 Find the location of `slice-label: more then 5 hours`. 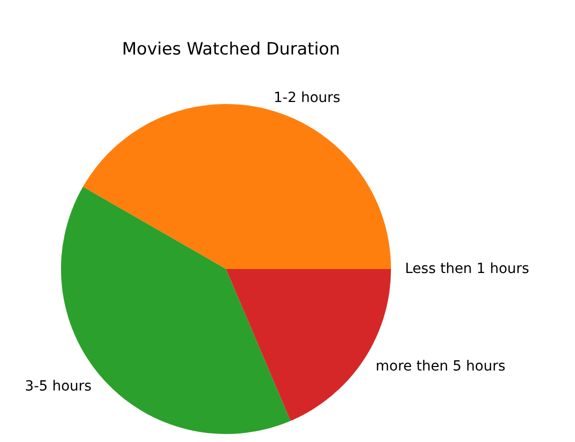

slice-label: more then 5 hours is located at coordinates (441, 366).